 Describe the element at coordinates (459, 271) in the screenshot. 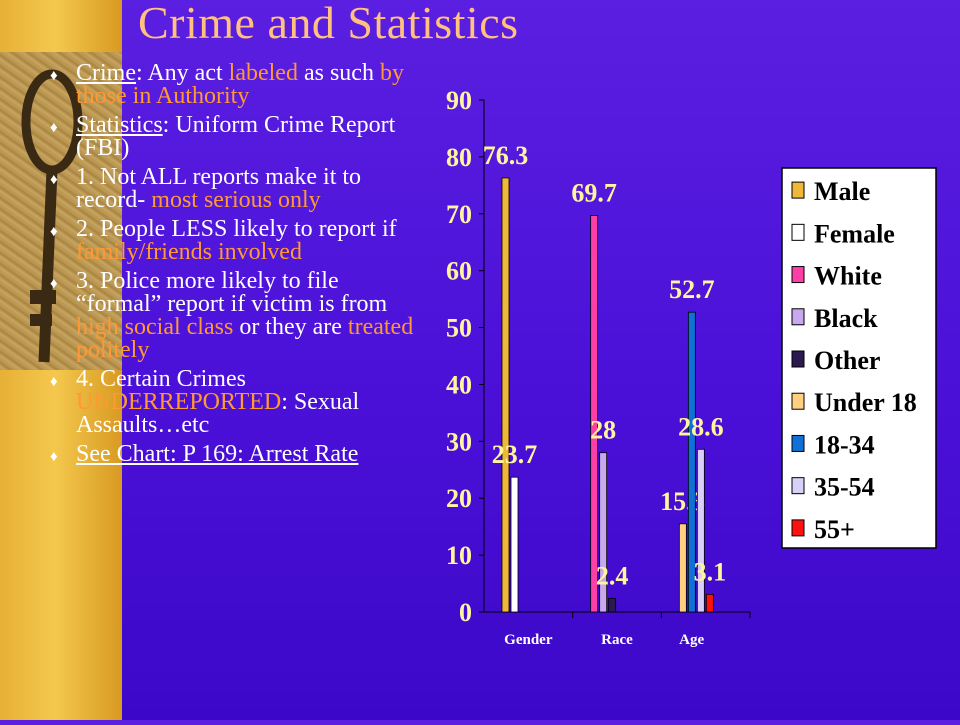

I see `y-tick-label: 60` at that location.